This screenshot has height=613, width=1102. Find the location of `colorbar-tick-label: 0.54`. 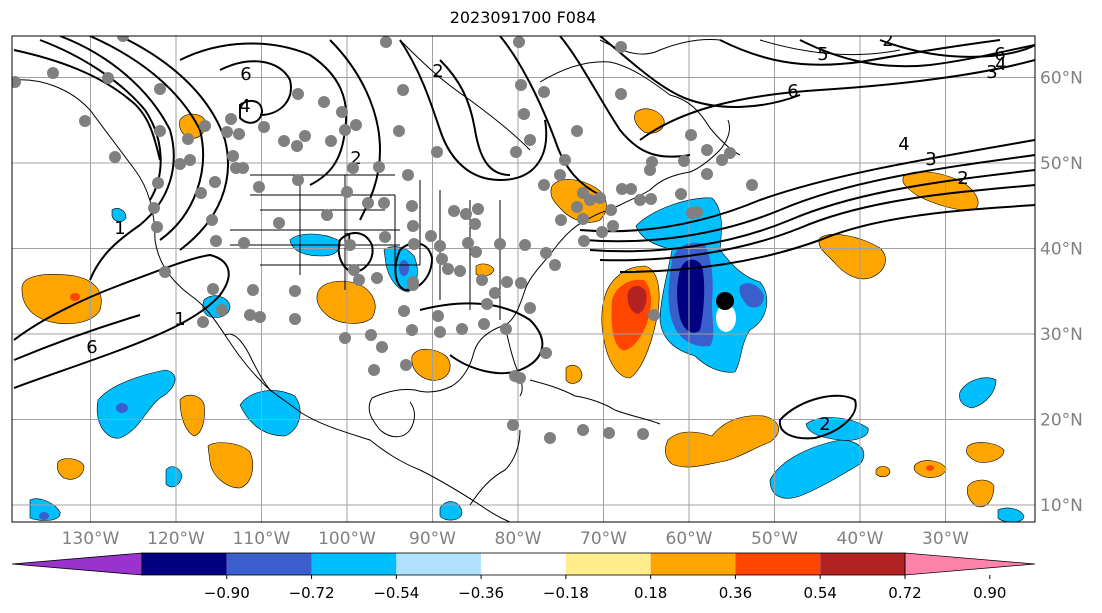

colorbar-tick-label: 0.54 is located at coordinates (820, 593).